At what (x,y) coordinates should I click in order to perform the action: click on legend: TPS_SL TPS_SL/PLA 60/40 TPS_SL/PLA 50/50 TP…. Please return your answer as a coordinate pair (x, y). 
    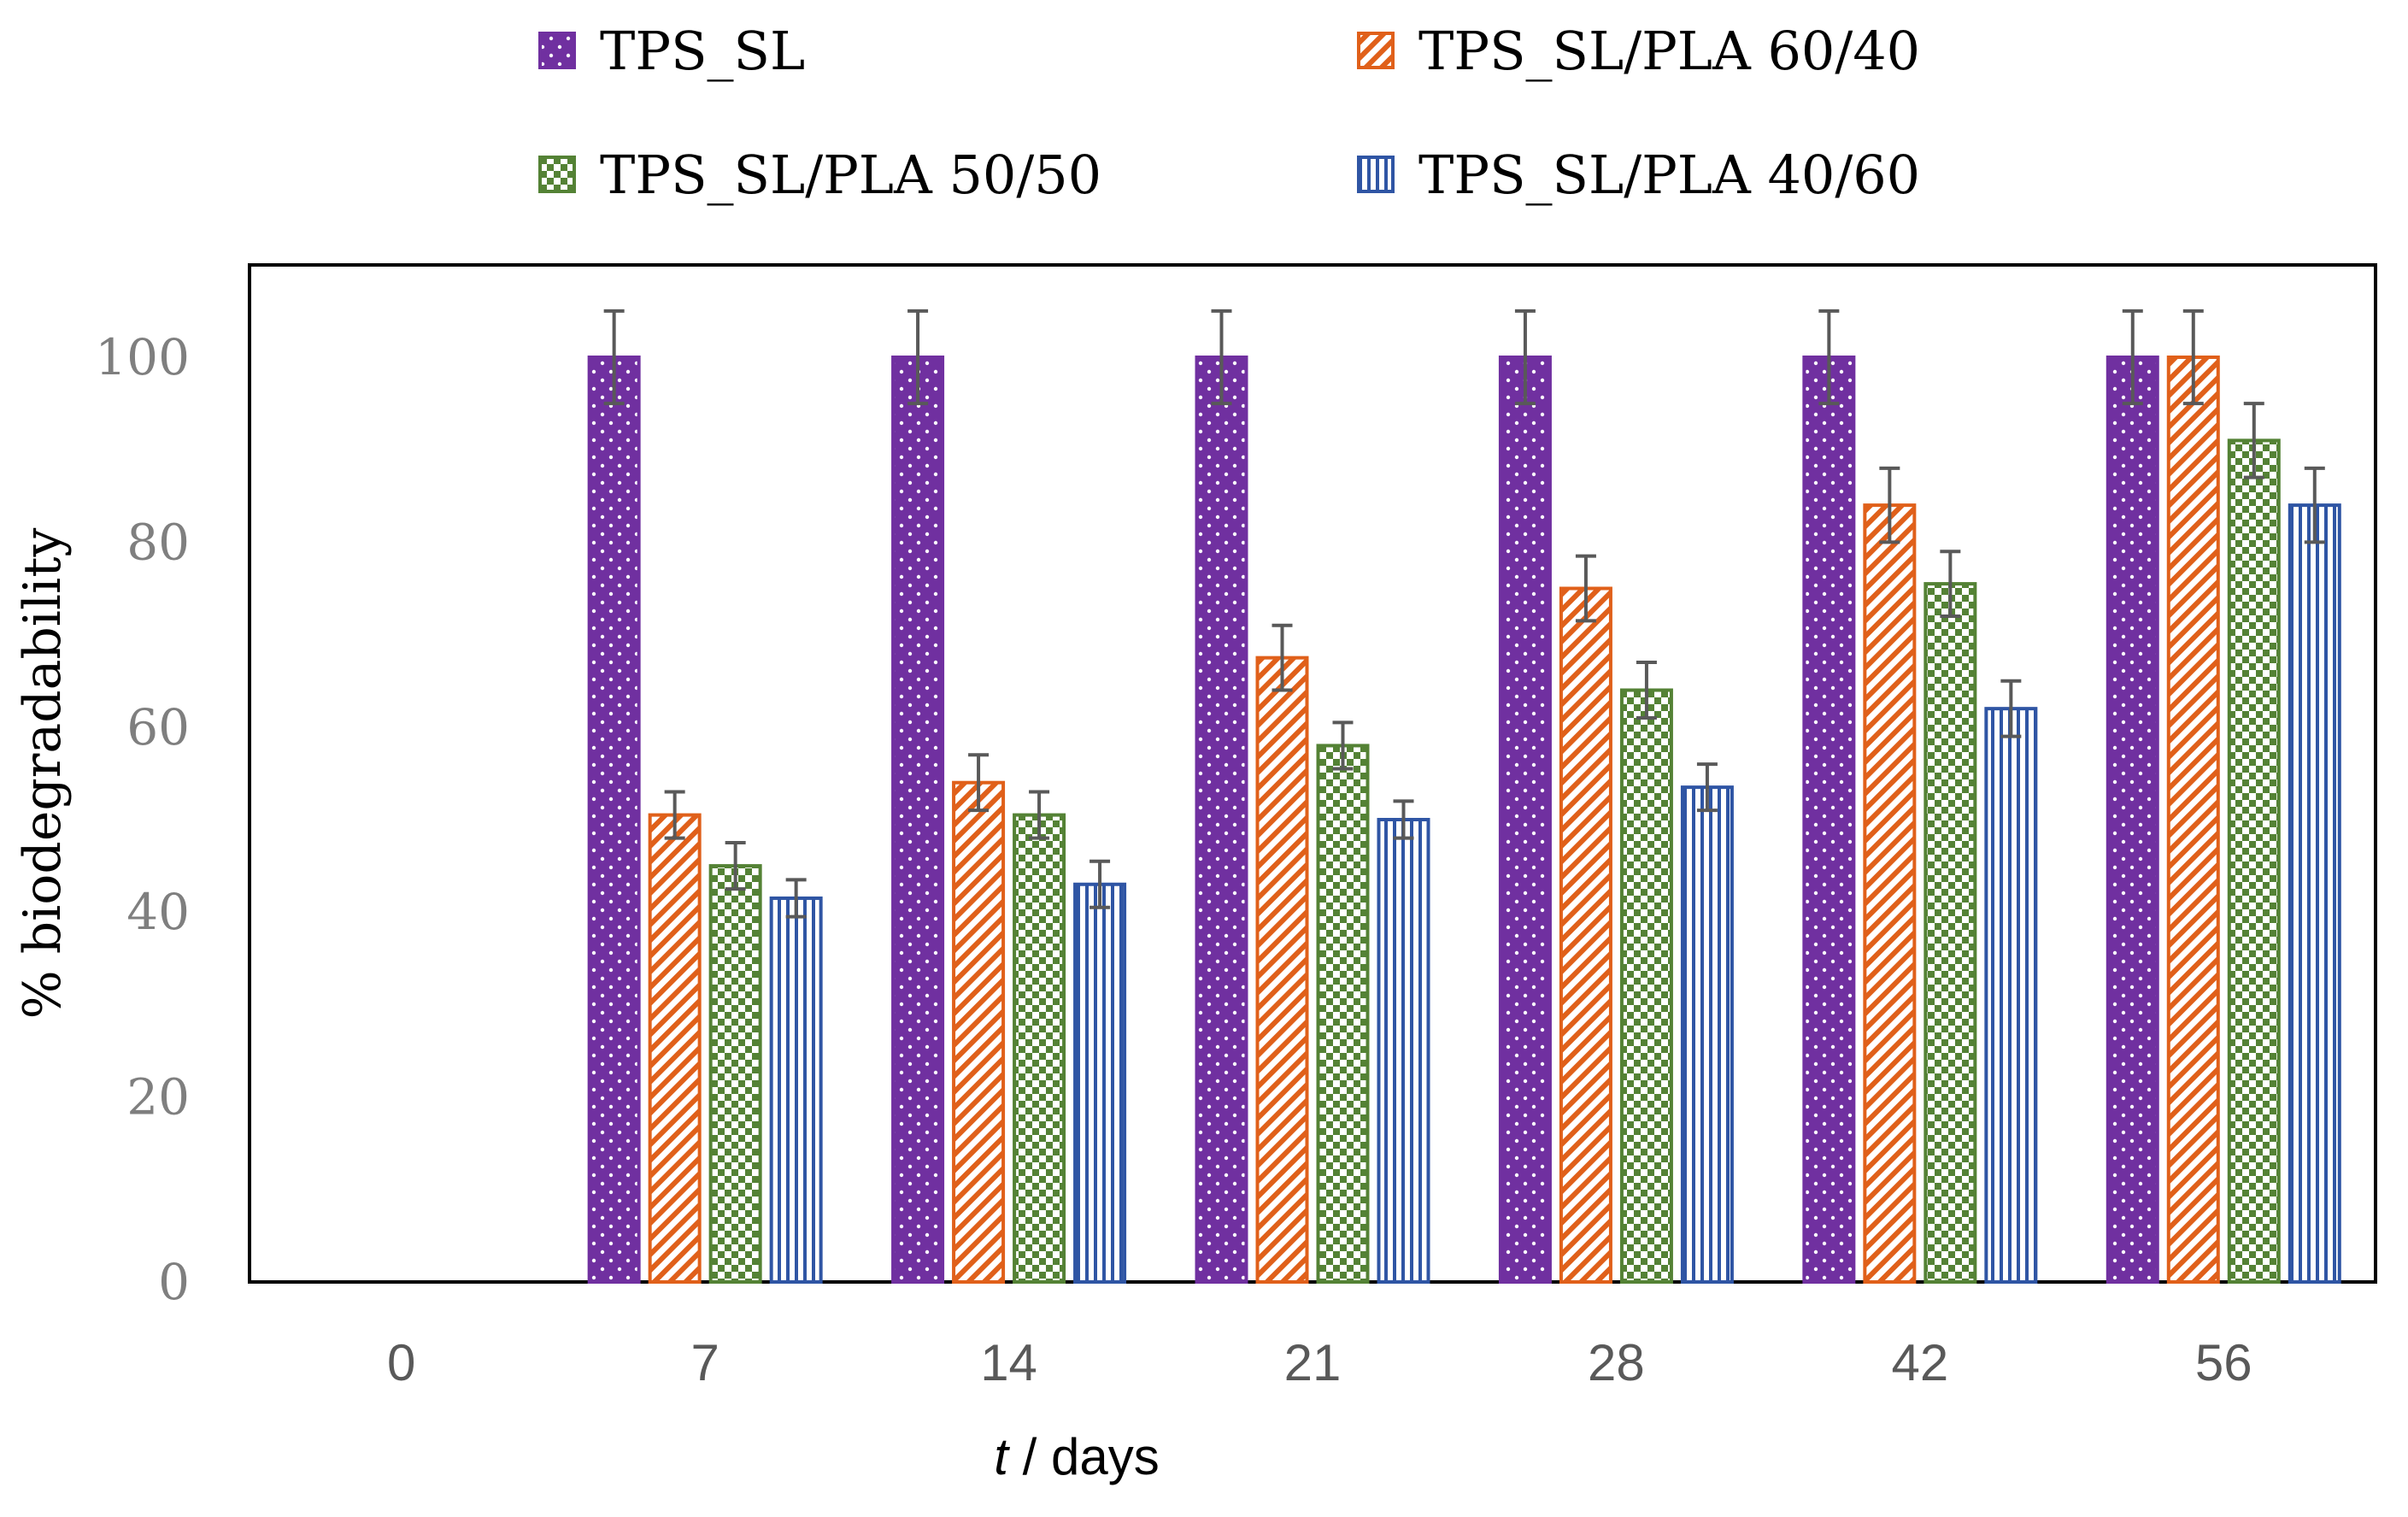
    Looking at the image, I should click on (1229, 113).